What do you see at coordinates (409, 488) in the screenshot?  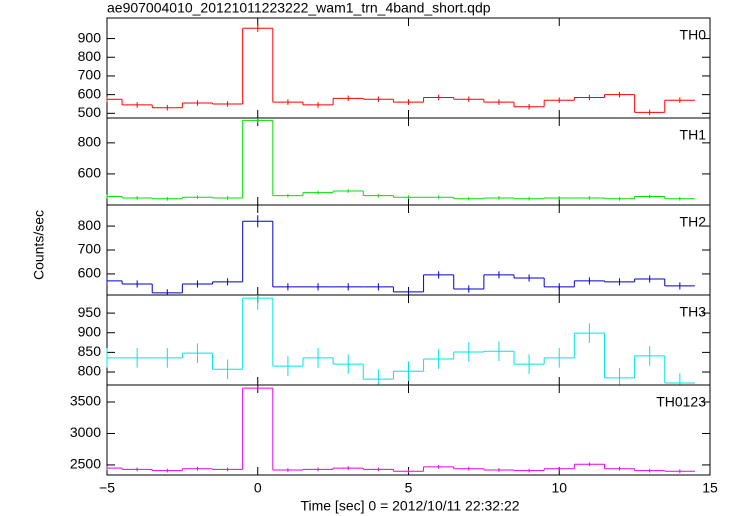 I see `x-tick-label: 5` at bounding box center [409, 488].